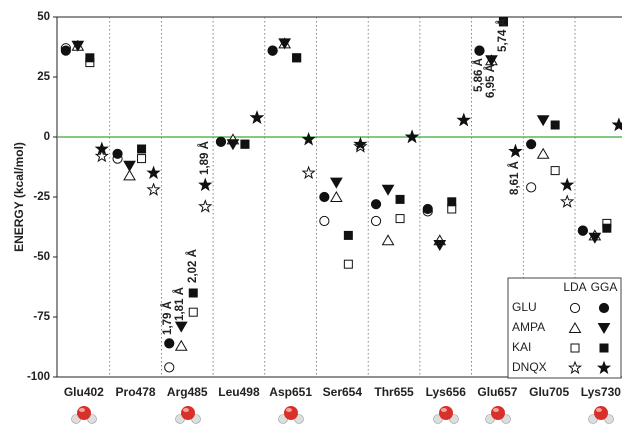 The image size is (622, 429). Describe the element at coordinates (239, 392) in the screenshot. I see `x-tick-label: Leu498` at that location.